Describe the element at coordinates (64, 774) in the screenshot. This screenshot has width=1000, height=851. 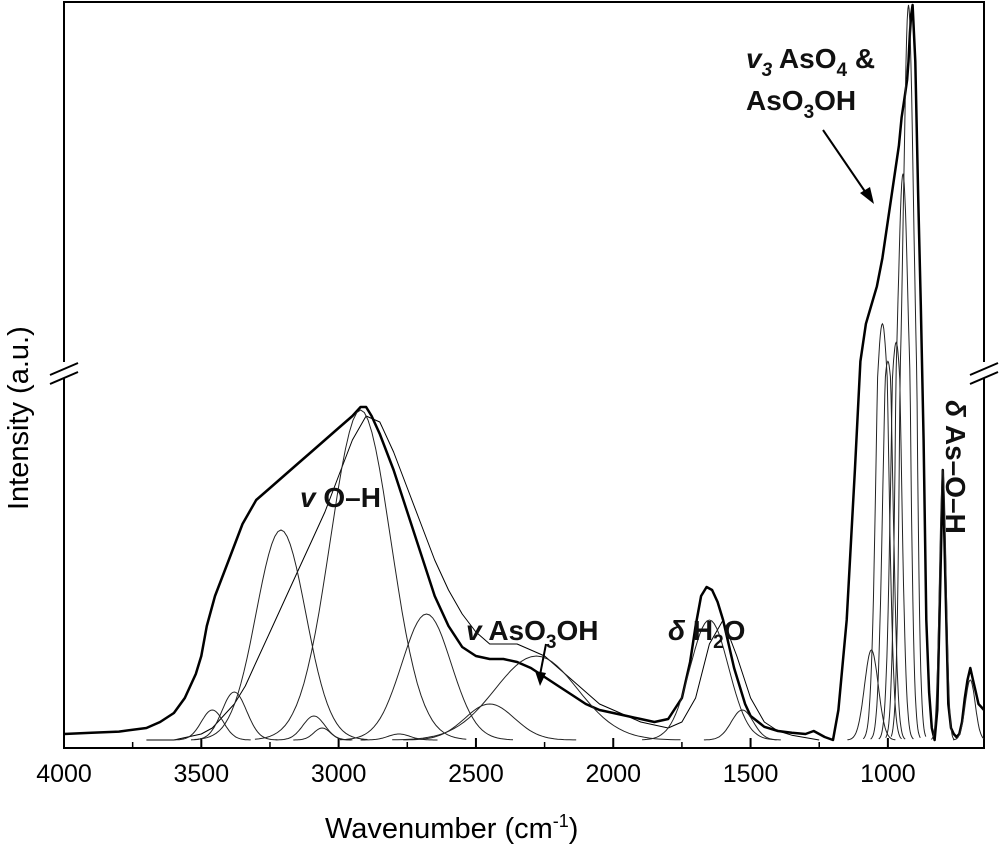
I see `x-tick-label: 4000` at that location.